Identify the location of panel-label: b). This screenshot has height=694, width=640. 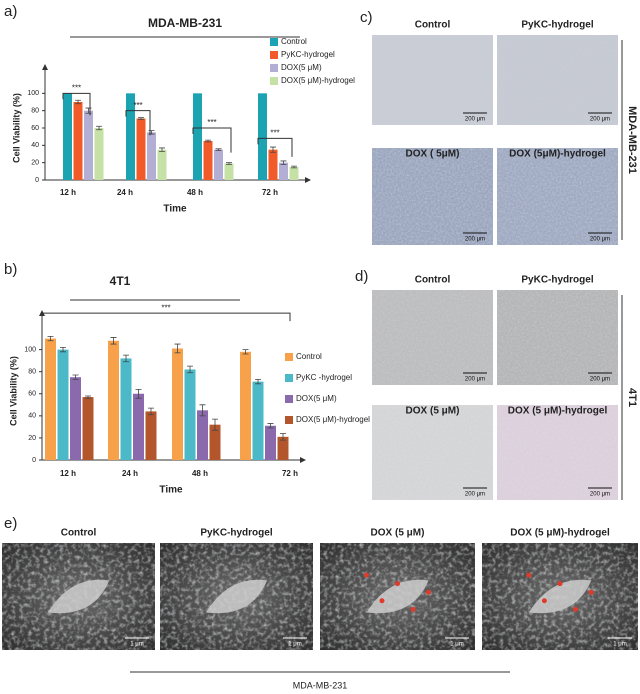
(10, 269).